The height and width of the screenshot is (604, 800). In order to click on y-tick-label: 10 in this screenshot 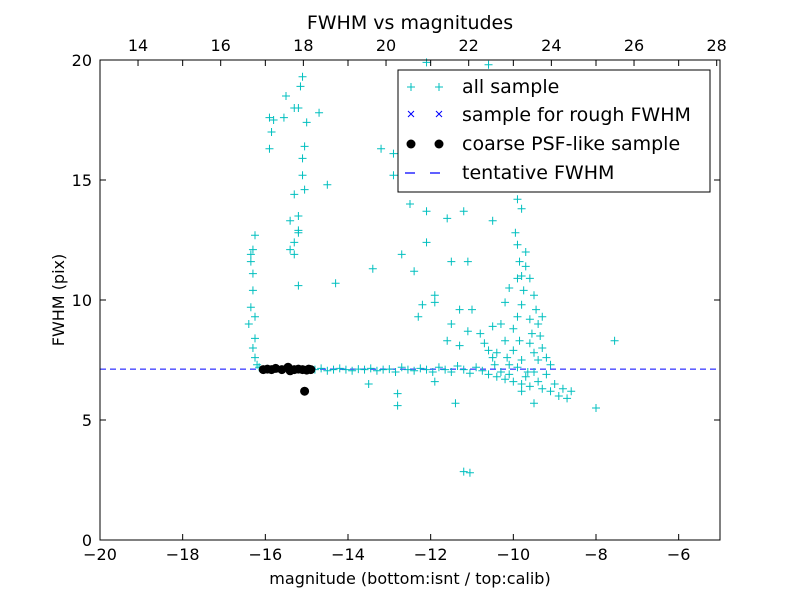, I will do `click(82, 300)`.